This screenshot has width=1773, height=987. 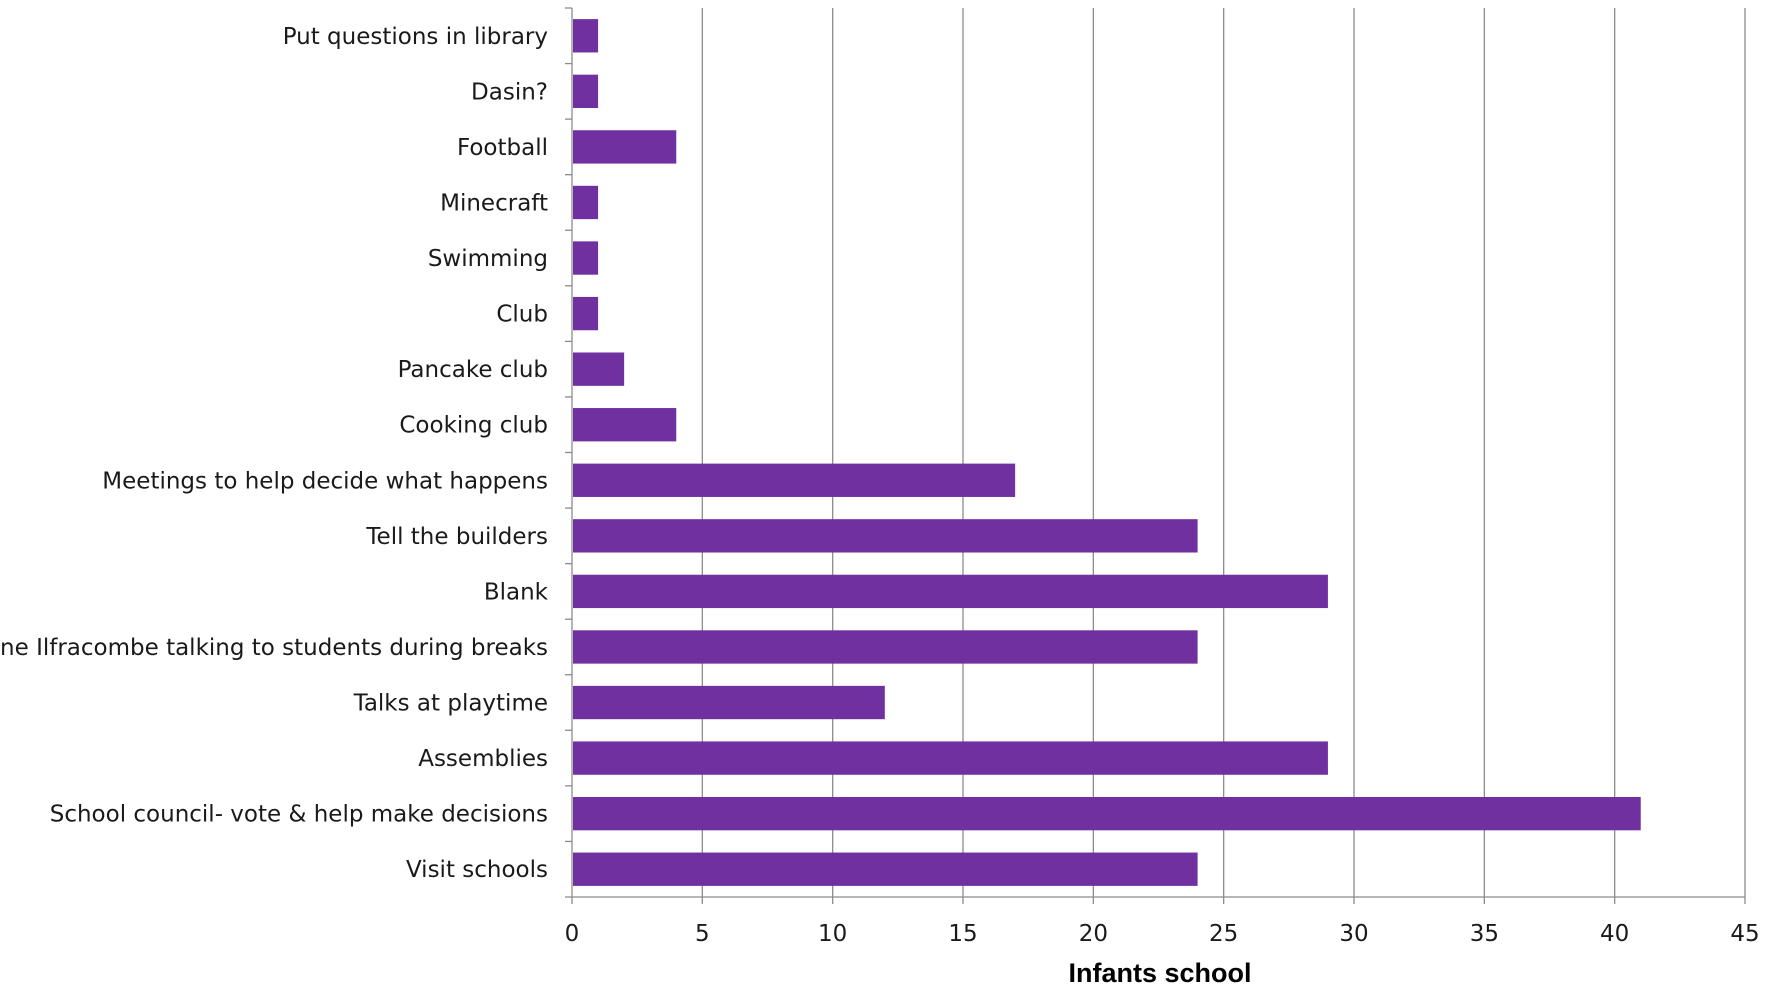 I want to click on x-tick-label: 20, so click(x=1093, y=934).